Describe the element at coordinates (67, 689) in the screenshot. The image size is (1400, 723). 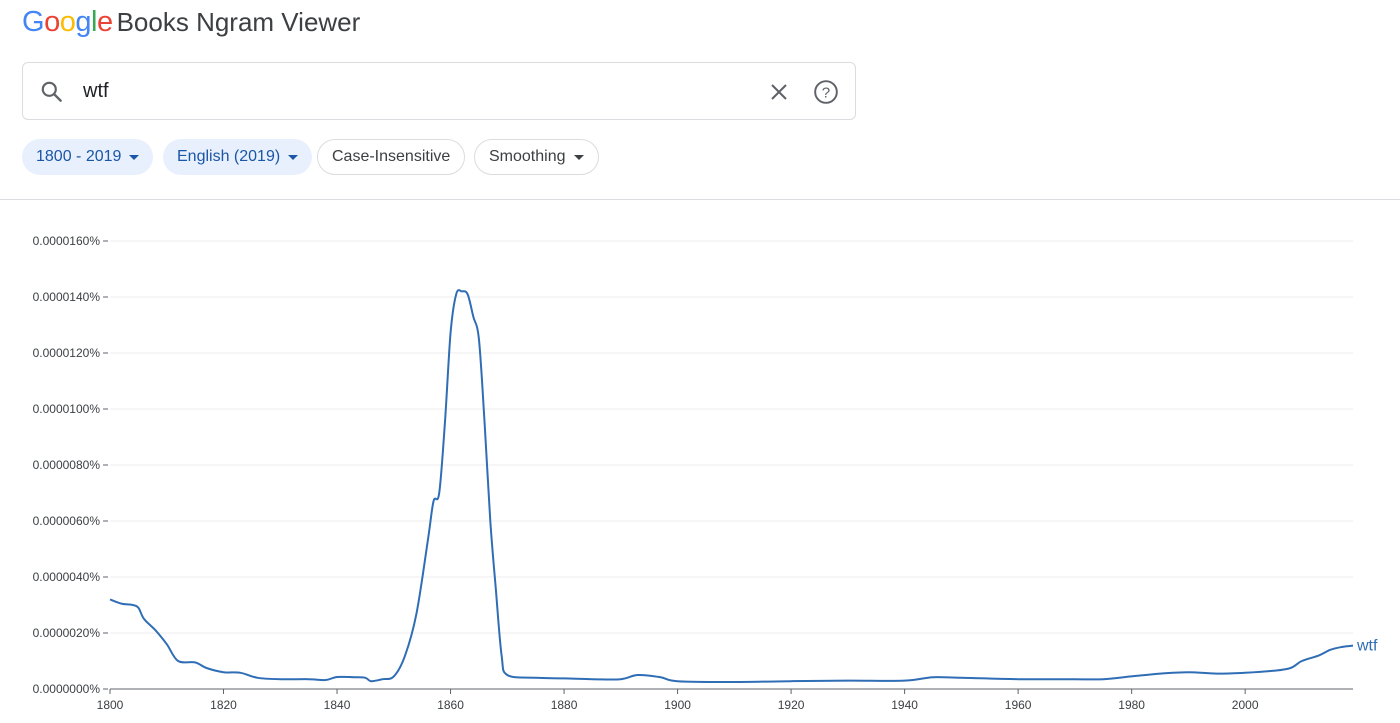
I see `y-tick-label: 0.0000000%` at that location.